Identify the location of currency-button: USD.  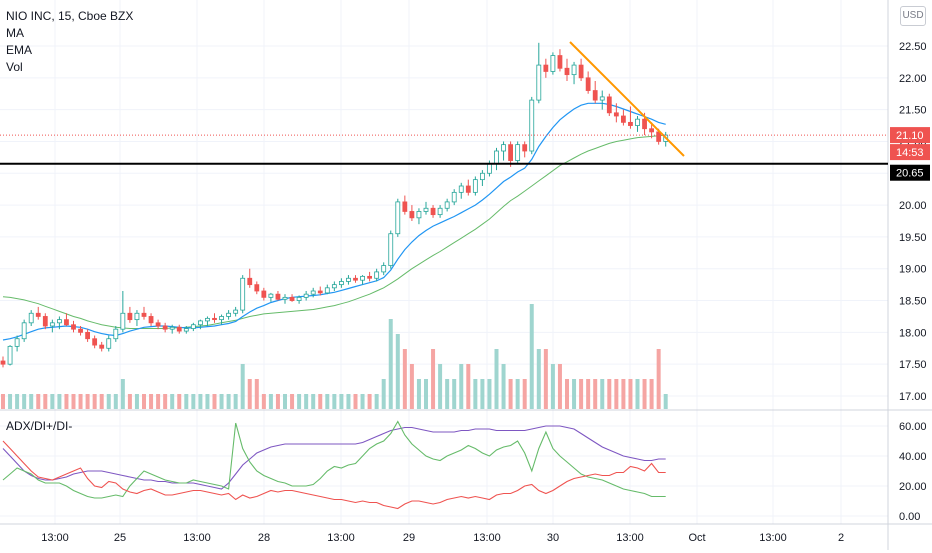
(913, 16).